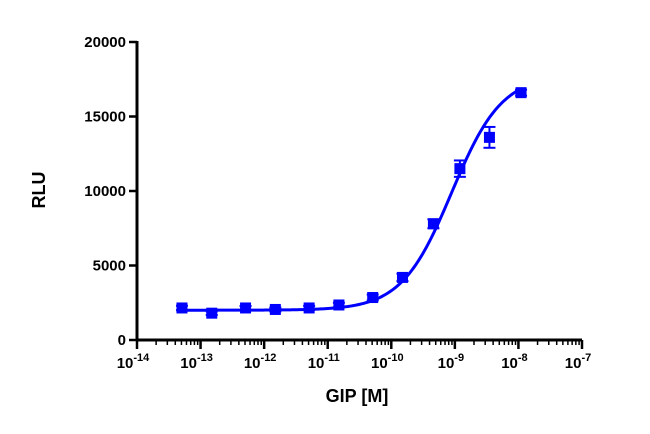  What do you see at coordinates (459, 358) in the screenshot?
I see `x-tick-exponent: -9` at bounding box center [459, 358].